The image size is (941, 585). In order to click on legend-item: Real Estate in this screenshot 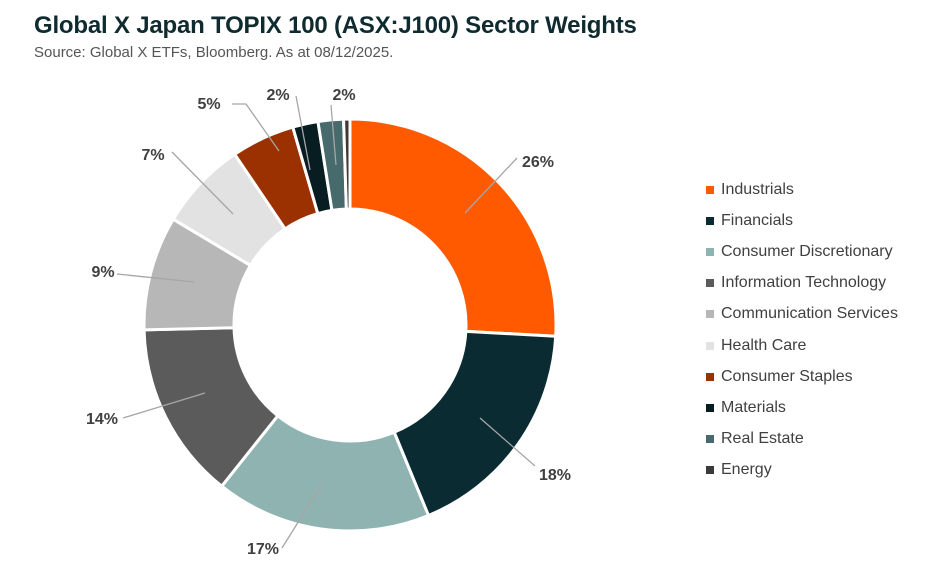, I will do `click(821, 439)`.